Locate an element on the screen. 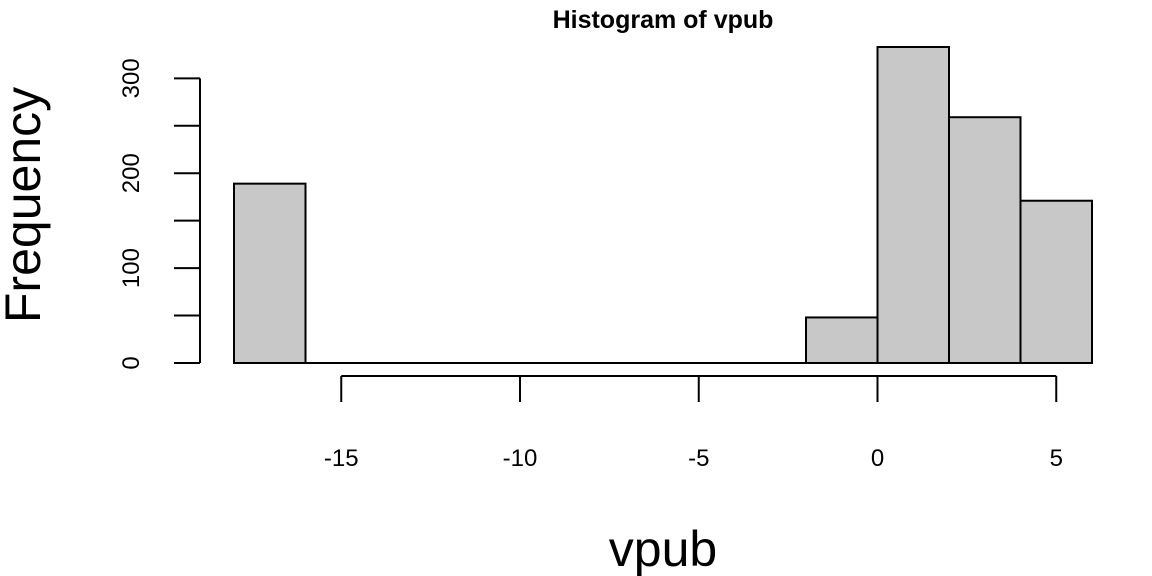  x-tick-label: -15 is located at coordinates (341, 458).